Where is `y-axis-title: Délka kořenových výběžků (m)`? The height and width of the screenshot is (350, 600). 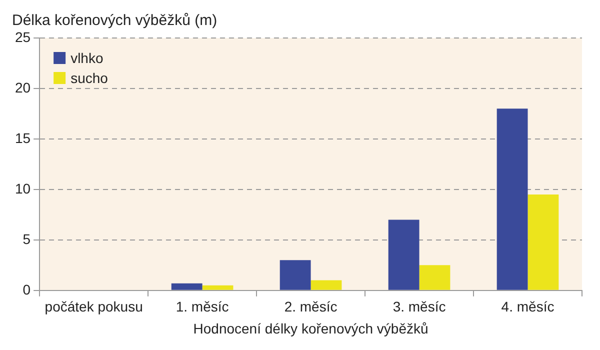
y-axis-title: Délka kořenových výběžků (m) is located at coordinates (115, 21).